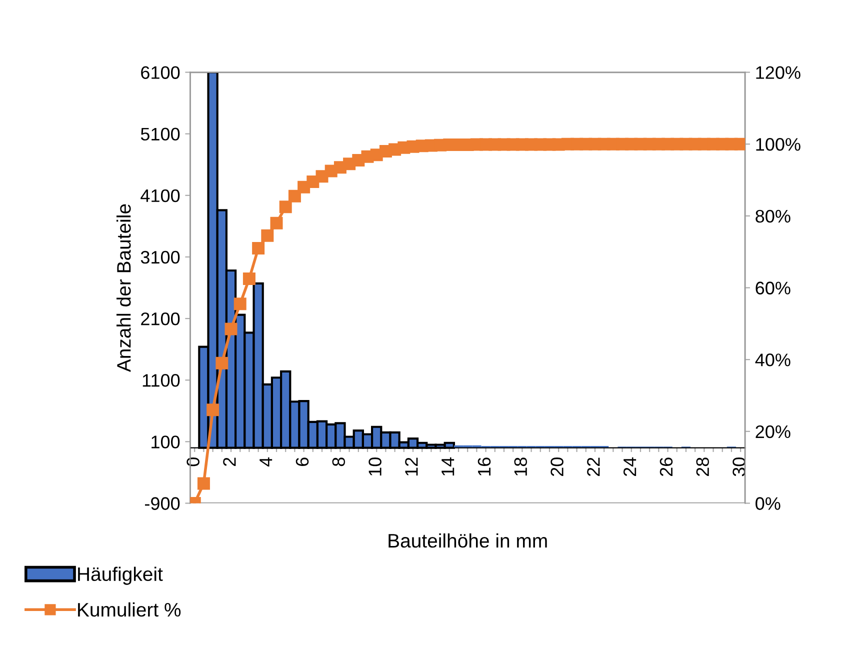 The height and width of the screenshot is (651, 841). I want to click on x-tick-label: 6, so click(302, 462).